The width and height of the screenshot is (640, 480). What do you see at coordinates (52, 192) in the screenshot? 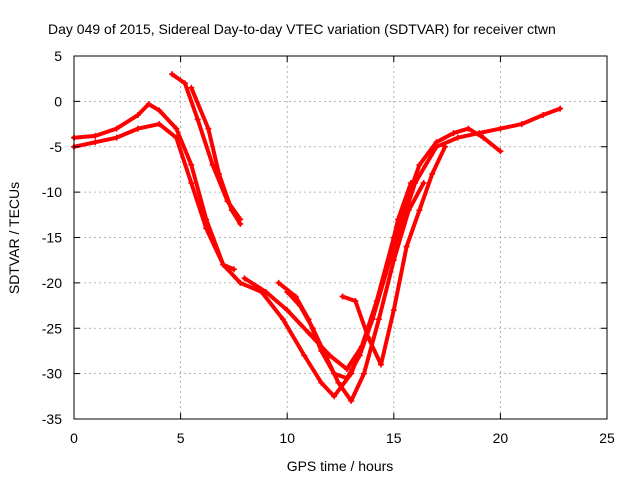
I see `y-tick-label: -10` at bounding box center [52, 192].